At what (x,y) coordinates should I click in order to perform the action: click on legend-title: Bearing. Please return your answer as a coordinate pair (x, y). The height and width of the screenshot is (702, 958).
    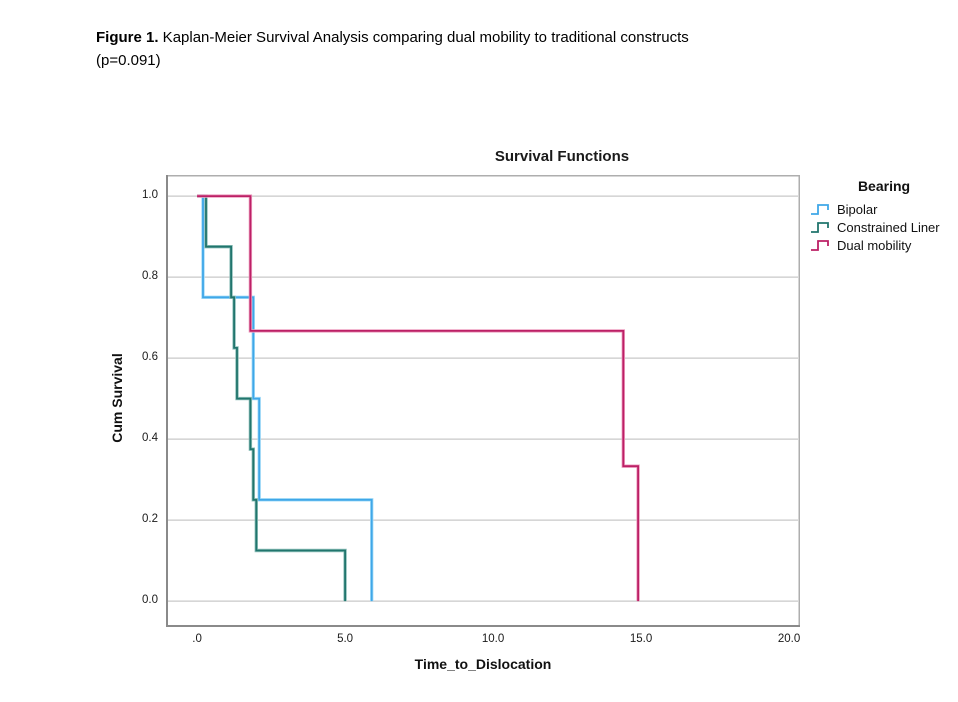
    Looking at the image, I should click on (884, 186).